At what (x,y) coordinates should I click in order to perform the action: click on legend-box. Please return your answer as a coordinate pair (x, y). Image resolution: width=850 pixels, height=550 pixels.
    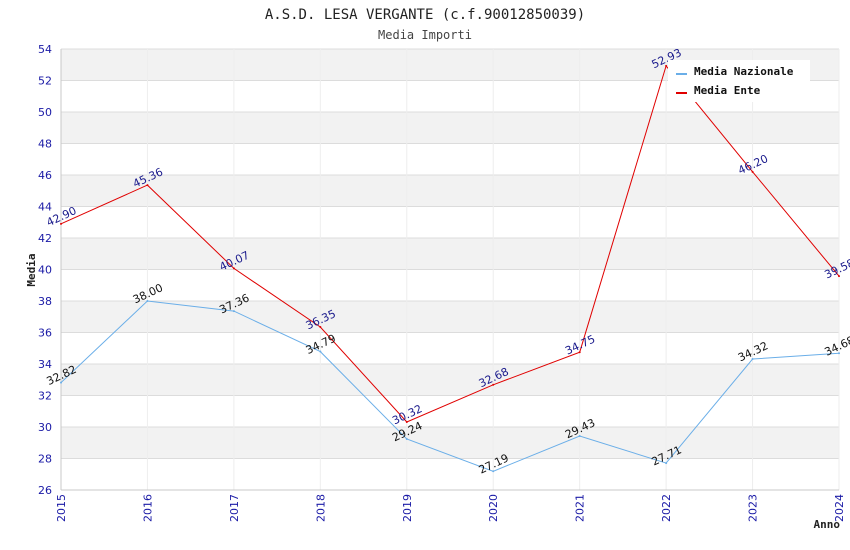
    Looking at the image, I should click on (739, 81).